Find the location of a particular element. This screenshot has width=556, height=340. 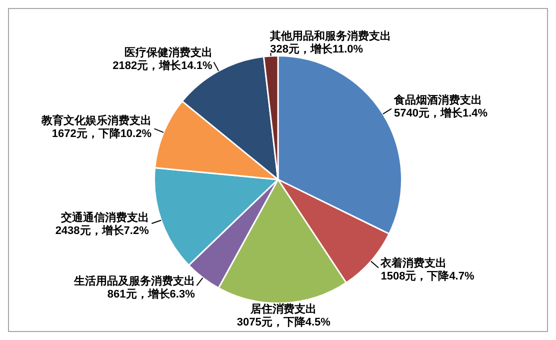

slice-label: 衣着消费支出 is located at coordinates (413, 263).